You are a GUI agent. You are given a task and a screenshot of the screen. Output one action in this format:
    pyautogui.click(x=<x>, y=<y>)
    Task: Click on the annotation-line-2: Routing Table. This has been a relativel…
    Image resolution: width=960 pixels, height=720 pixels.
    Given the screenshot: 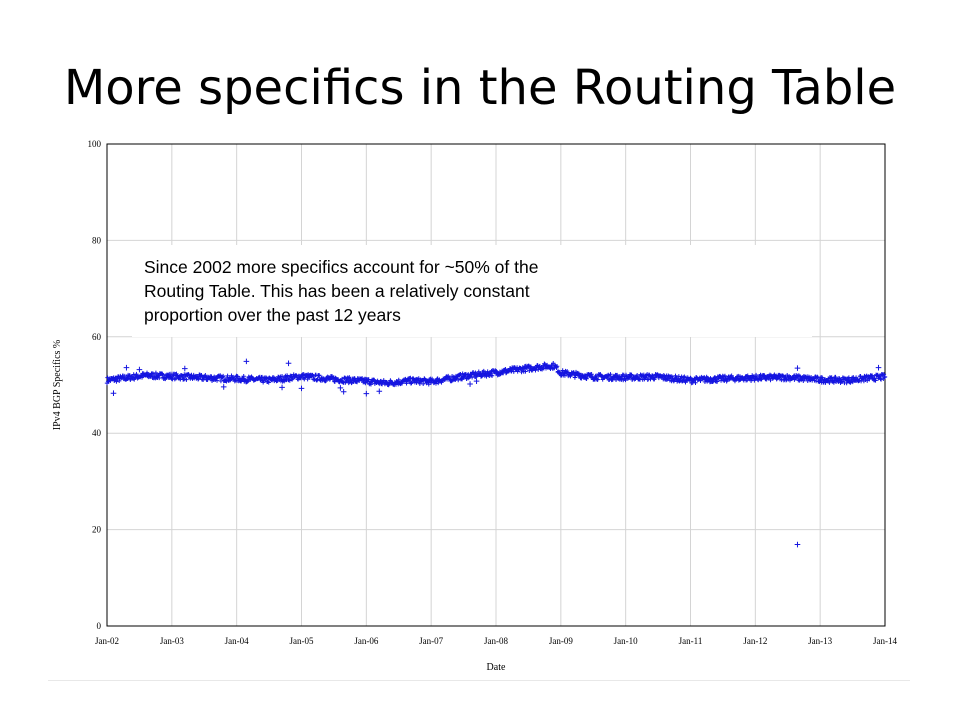 What is the action you would take?
    pyautogui.click(x=337, y=291)
    